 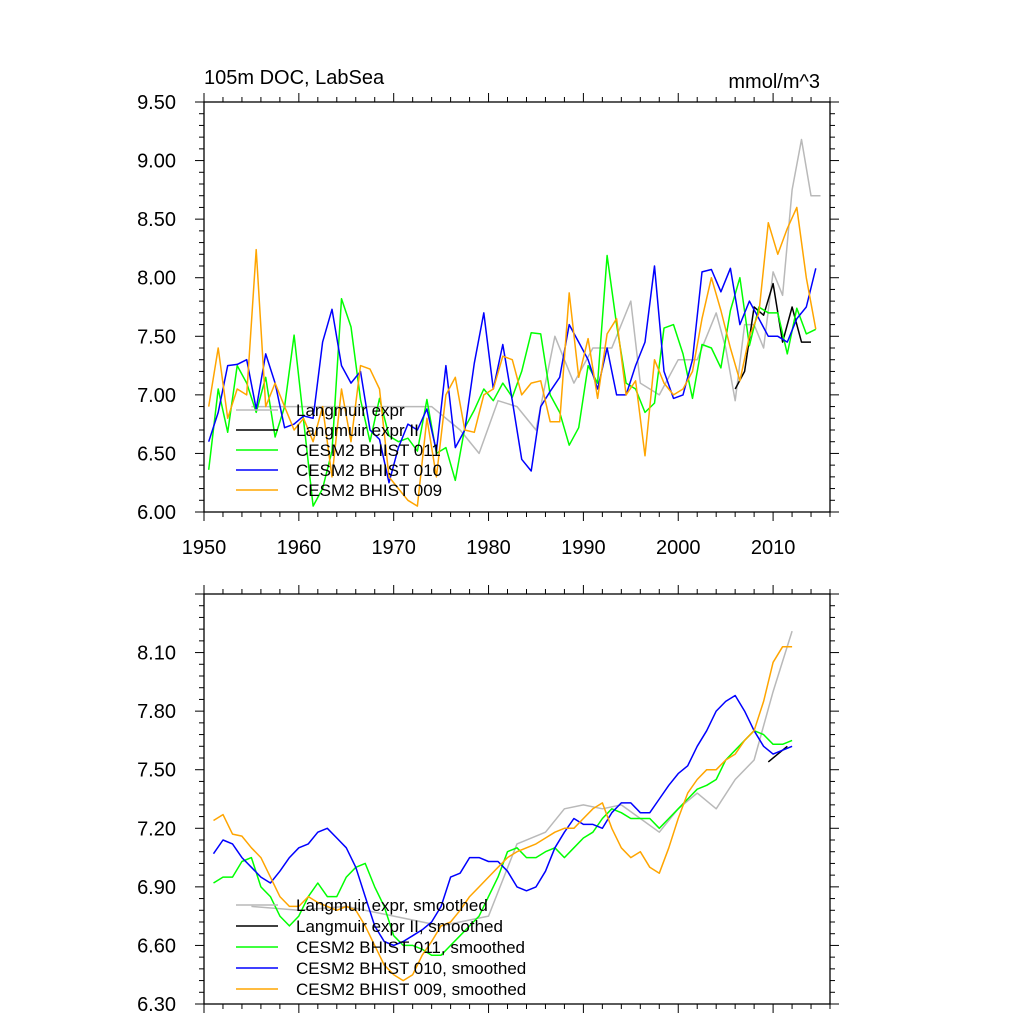 I want to click on y-tick-label: 6.30, so click(x=156, y=1005).